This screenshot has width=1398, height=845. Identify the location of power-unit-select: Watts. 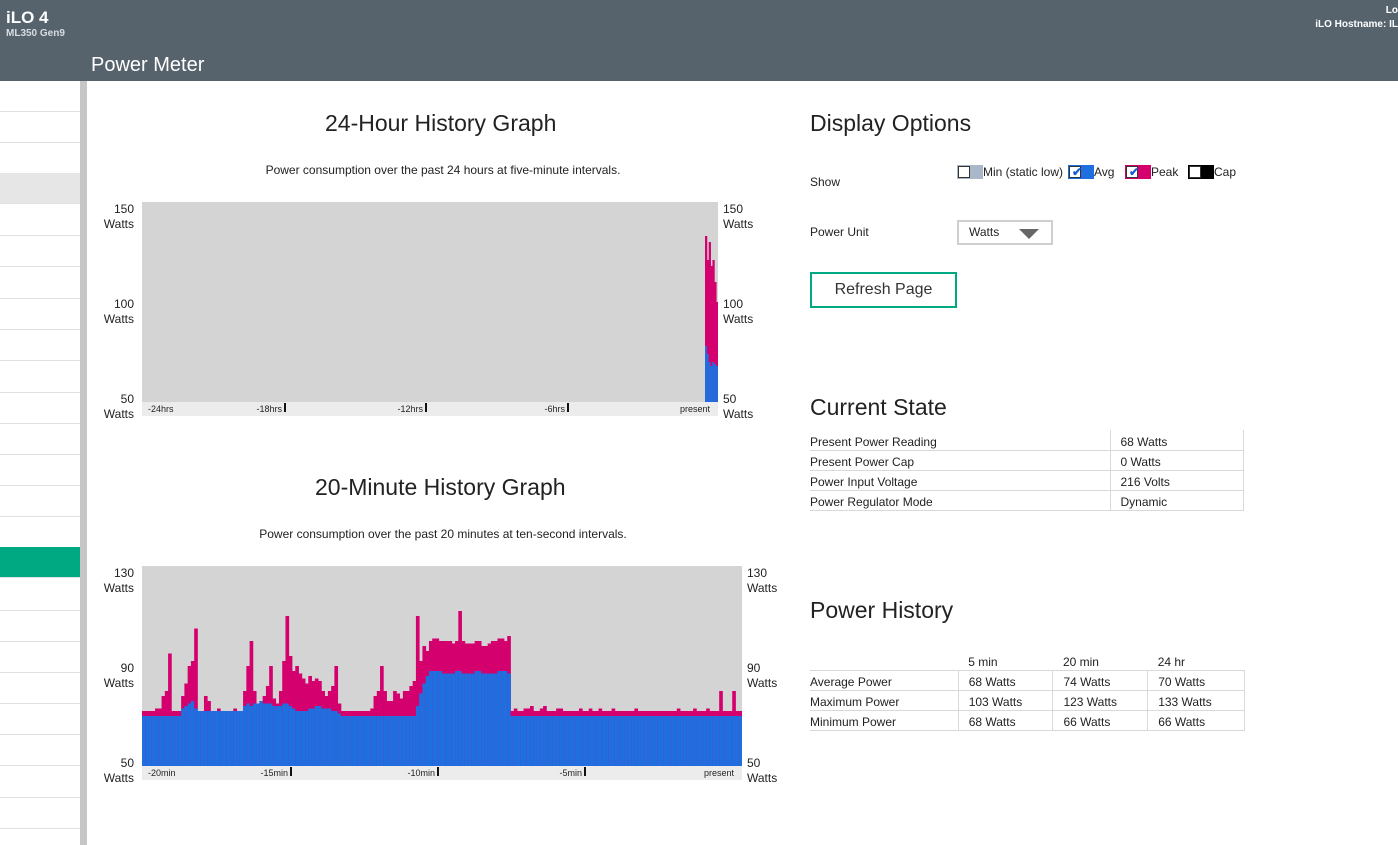
(1005, 232).